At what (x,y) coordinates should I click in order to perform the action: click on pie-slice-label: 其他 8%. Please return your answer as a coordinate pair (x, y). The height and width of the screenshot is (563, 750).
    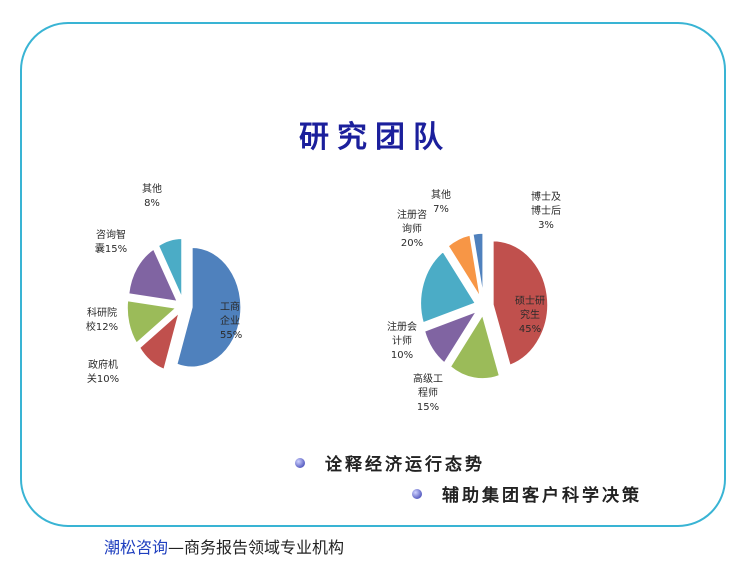
    Looking at the image, I should click on (152, 195).